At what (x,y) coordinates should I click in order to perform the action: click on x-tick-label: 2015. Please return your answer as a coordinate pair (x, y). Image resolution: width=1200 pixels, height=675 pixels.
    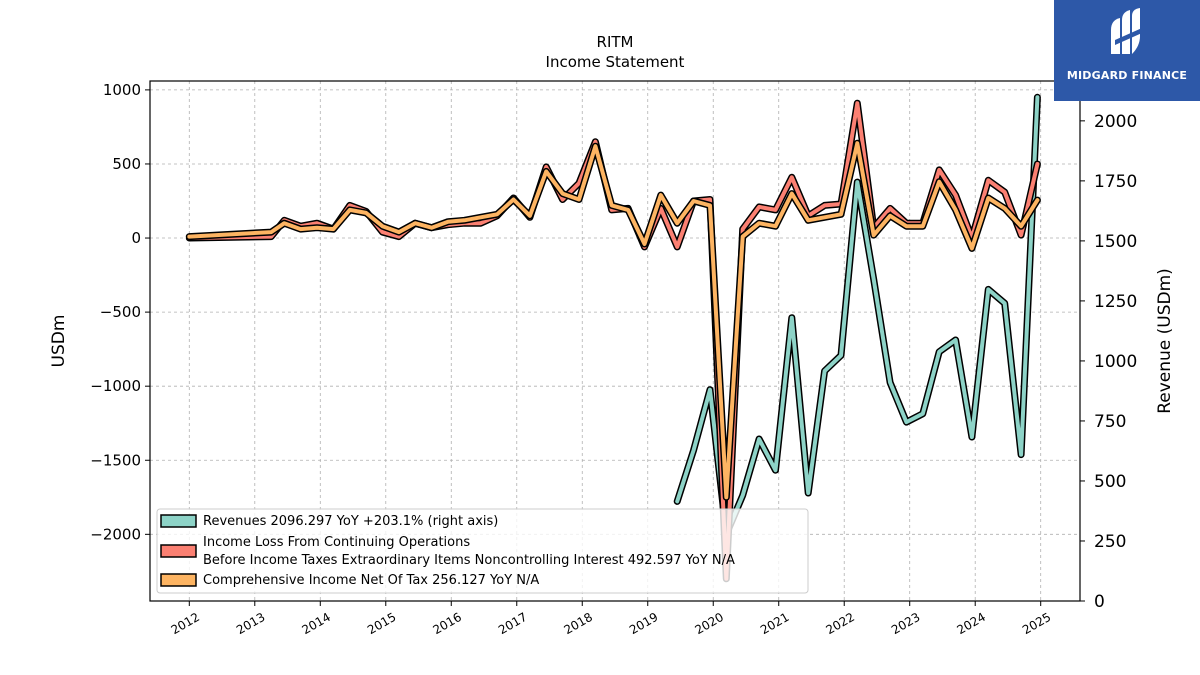
    Looking at the image, I should click on (381, 623).